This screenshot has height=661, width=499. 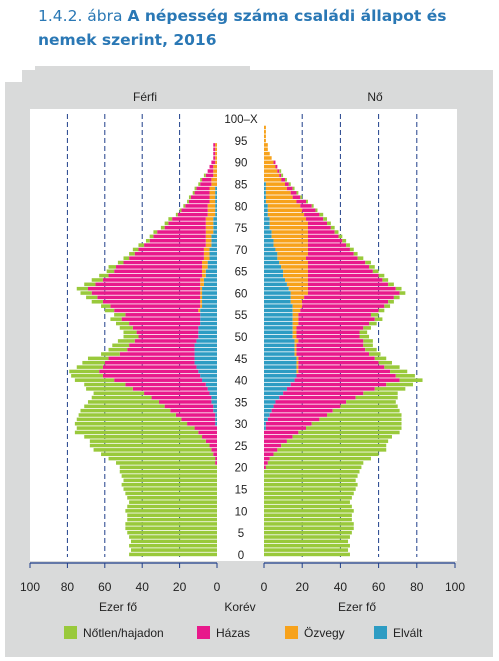 What do you see at coordinates (241, 186) in the screenshot?
I see `age-tick-label: 85` at bounding box center [241, 186].